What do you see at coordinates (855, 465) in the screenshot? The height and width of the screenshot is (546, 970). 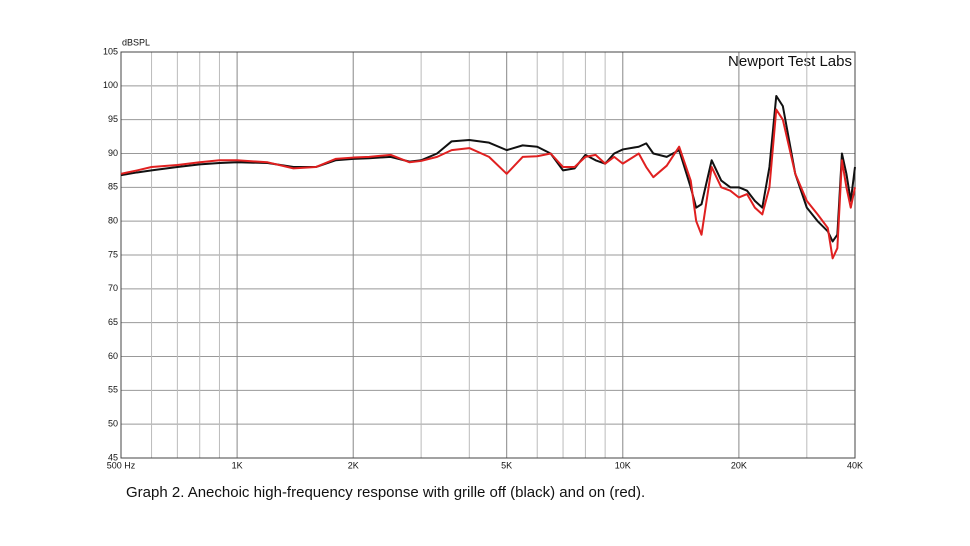 I see `x-tick-label: 40K` at bounding box center [855, 465].